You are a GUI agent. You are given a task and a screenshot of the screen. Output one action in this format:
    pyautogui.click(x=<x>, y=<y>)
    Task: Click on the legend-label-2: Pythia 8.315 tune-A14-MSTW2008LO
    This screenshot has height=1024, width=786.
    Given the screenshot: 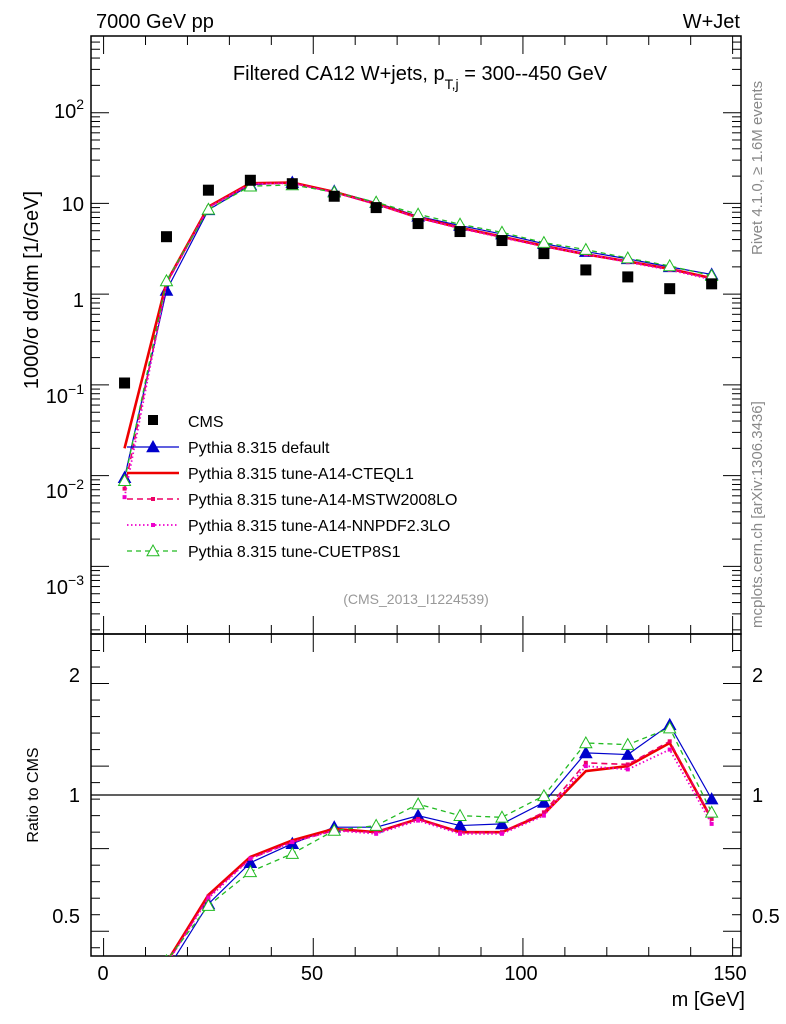 What is the action you would take?
    pyautogui.click(x=322, y=500)
    